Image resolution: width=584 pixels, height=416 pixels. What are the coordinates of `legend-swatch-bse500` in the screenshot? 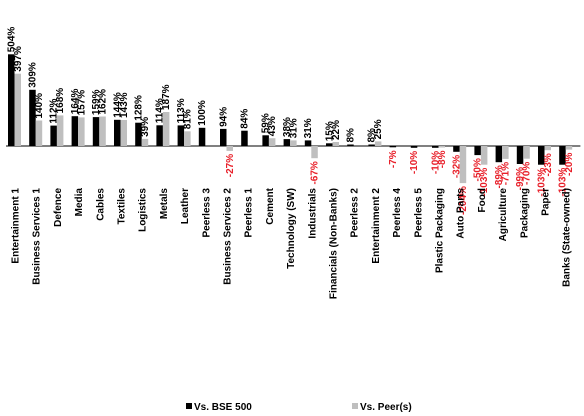 It's located at (189, 406).